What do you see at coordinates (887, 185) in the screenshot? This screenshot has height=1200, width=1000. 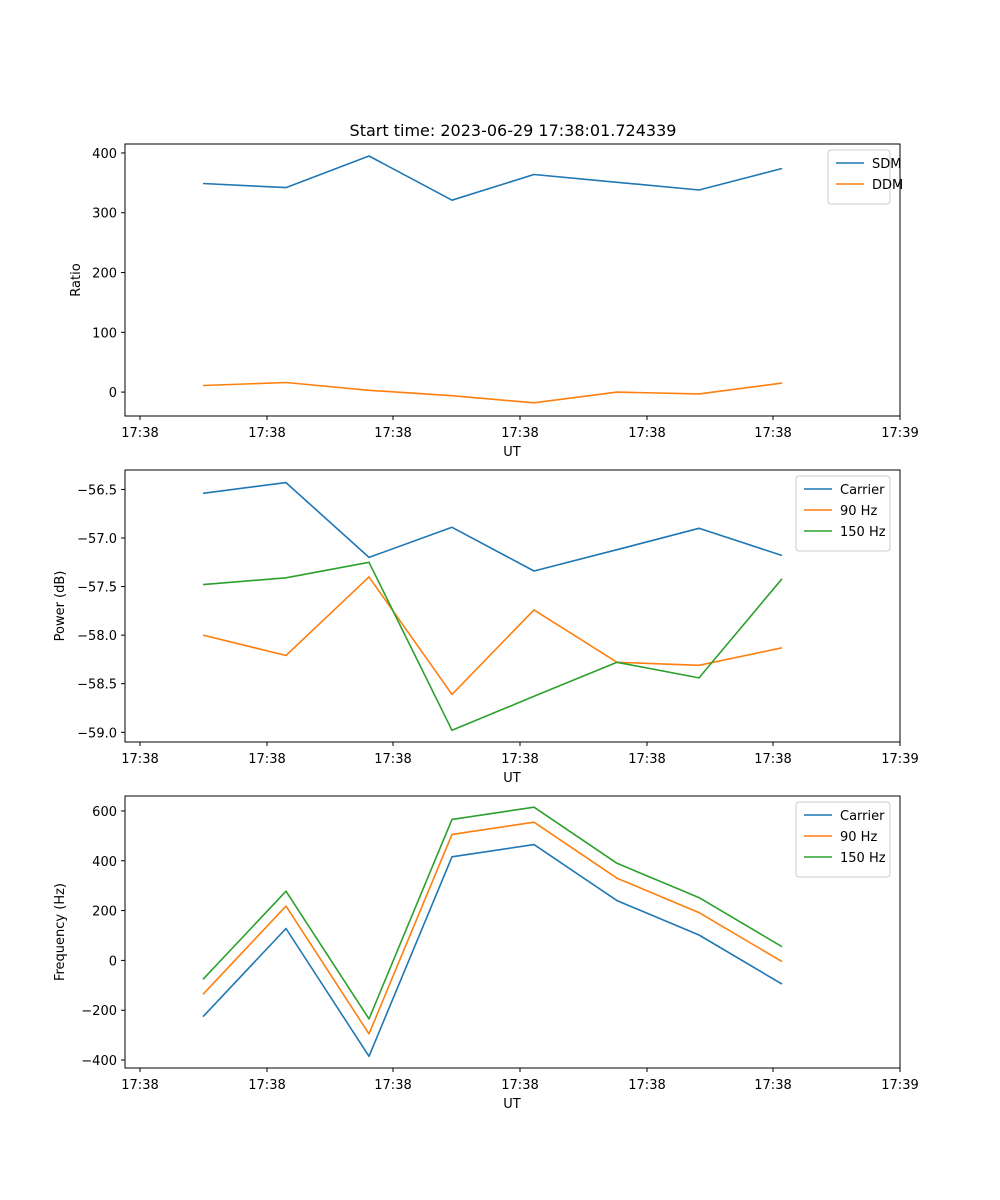 I see `legend-label: DDM` at bounding box center [887, 185].